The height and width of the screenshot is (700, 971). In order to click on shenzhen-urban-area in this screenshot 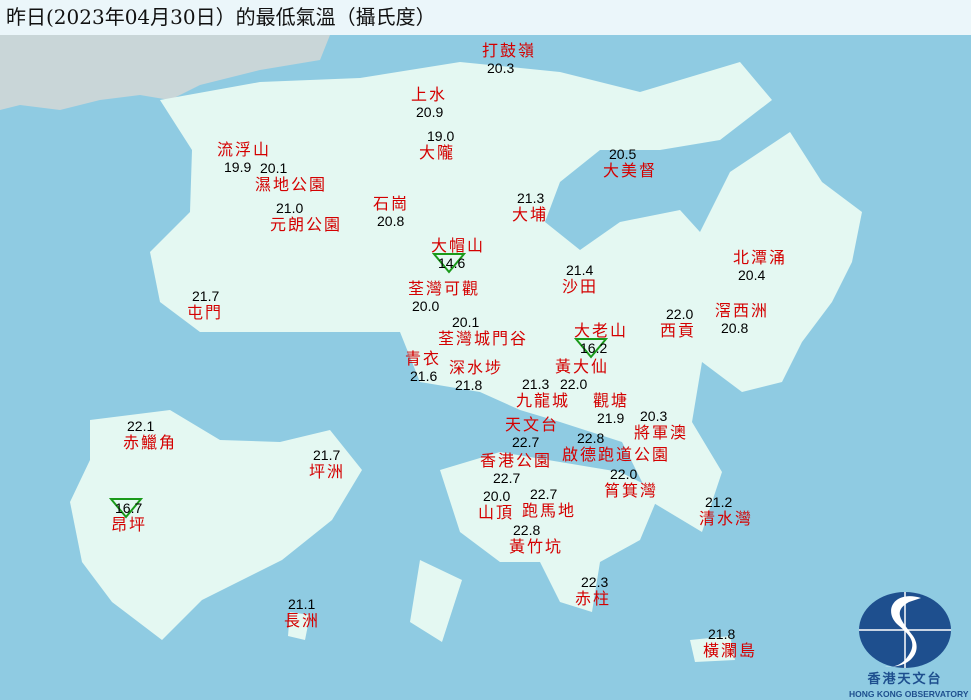, I will do `click(165, 72)`.